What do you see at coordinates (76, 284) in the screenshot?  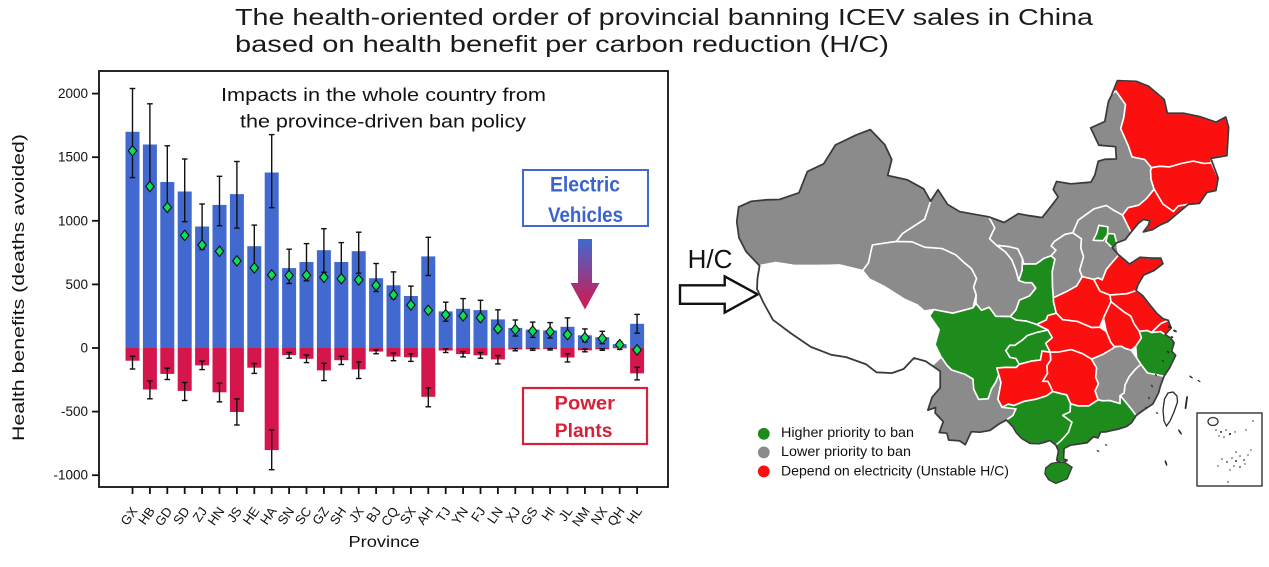 I see `svg-text: 500` at bounding box center [76, 284].